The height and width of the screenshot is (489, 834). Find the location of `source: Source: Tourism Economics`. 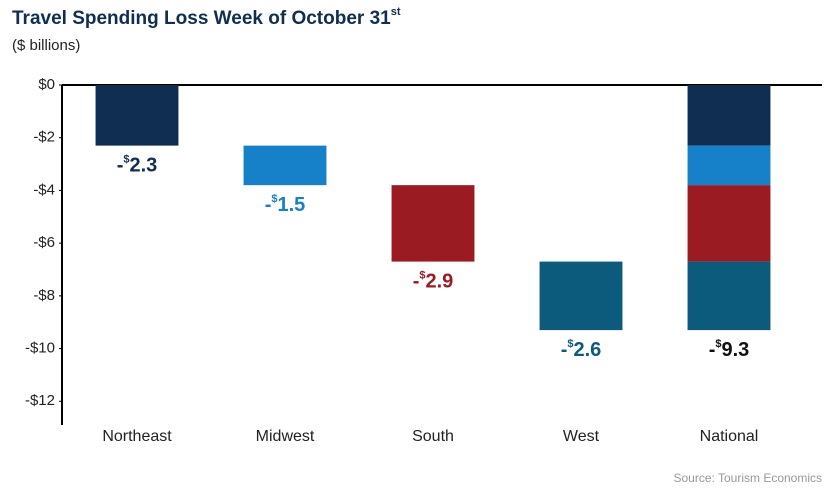

source: Source: Tourism Economics is located at coordinates (748, 478).